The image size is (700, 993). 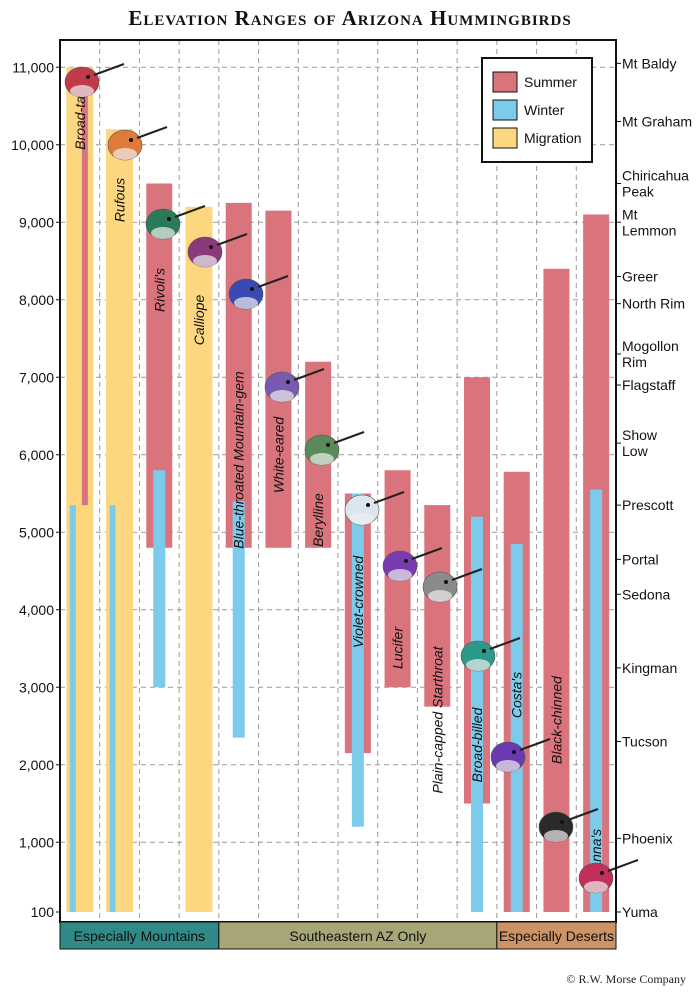 What do you see at coordinates (36, 532) in the screenshot?
I see `y-tick-label: 5,000` at bounding box center [36, 532].